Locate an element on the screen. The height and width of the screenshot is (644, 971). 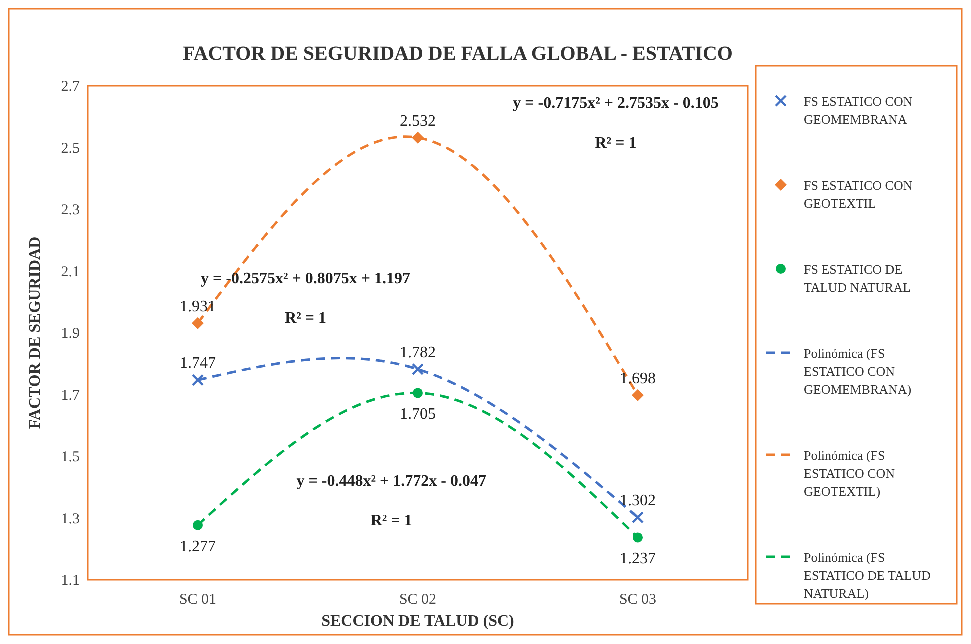
legend-label: Polinómica (FS ESTATICO CON GEOTEXTIL) is located at coordinates (850, 473).